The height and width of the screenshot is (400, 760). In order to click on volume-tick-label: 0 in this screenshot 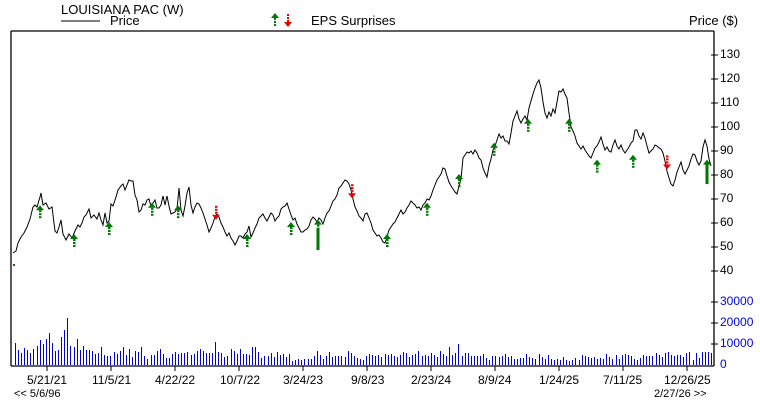, I will do `click(723, 364)`.